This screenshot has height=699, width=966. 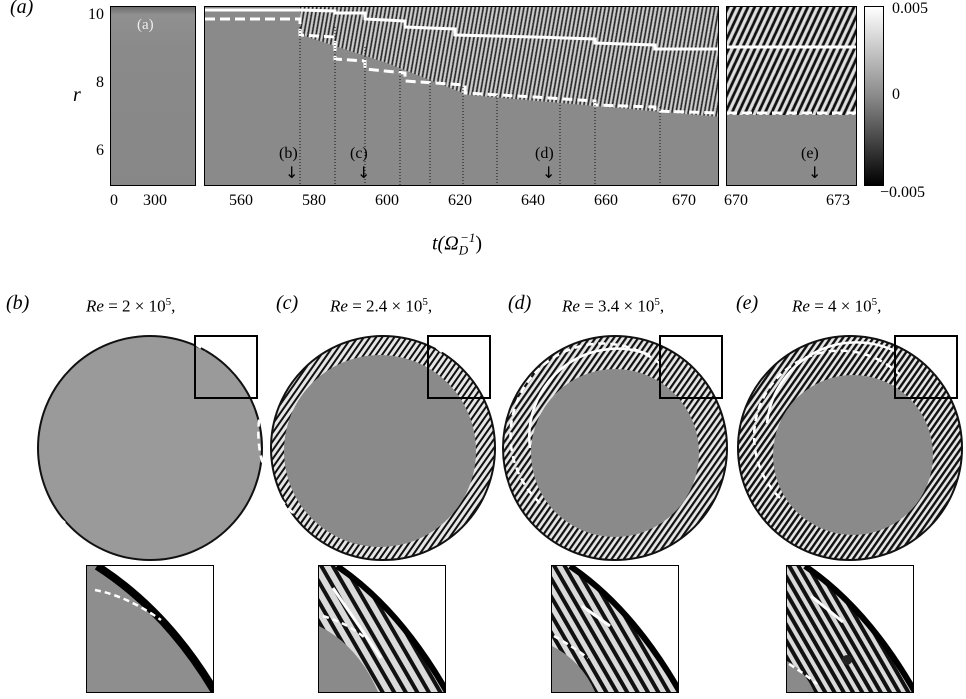 I want to click on marker-b-arrow: ↓, so click(x=292, y=172).